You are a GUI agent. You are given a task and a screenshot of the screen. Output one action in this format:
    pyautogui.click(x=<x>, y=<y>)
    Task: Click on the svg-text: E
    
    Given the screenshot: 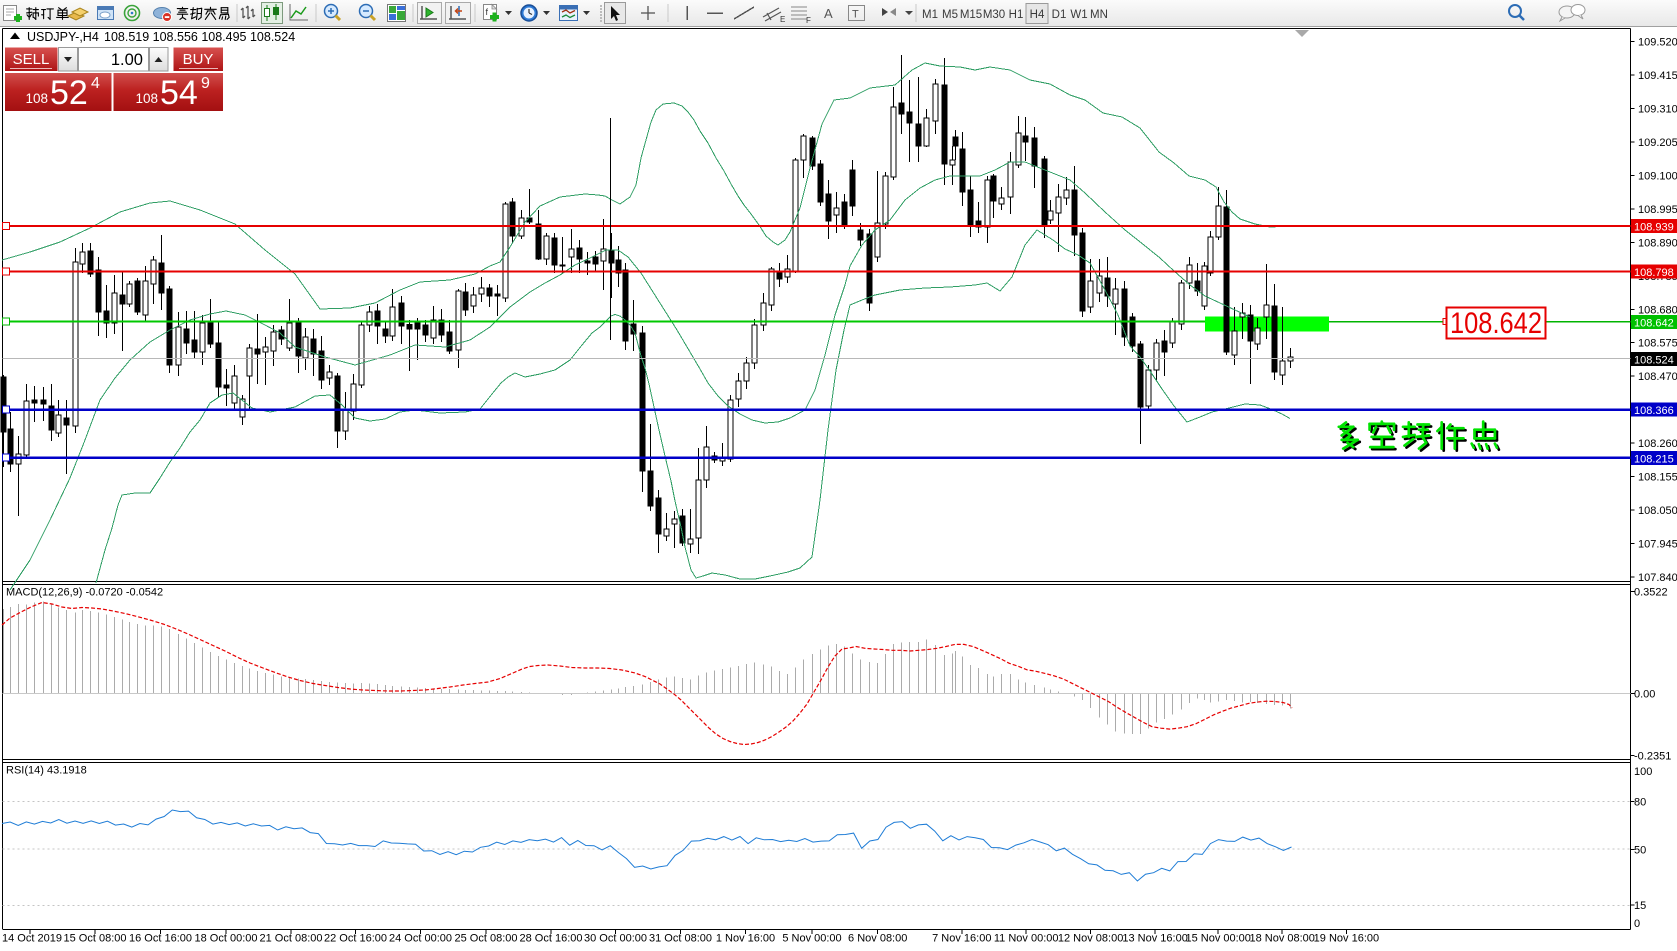 What is the action you would take?
    pyautogui.click(x=782, y=19)
    